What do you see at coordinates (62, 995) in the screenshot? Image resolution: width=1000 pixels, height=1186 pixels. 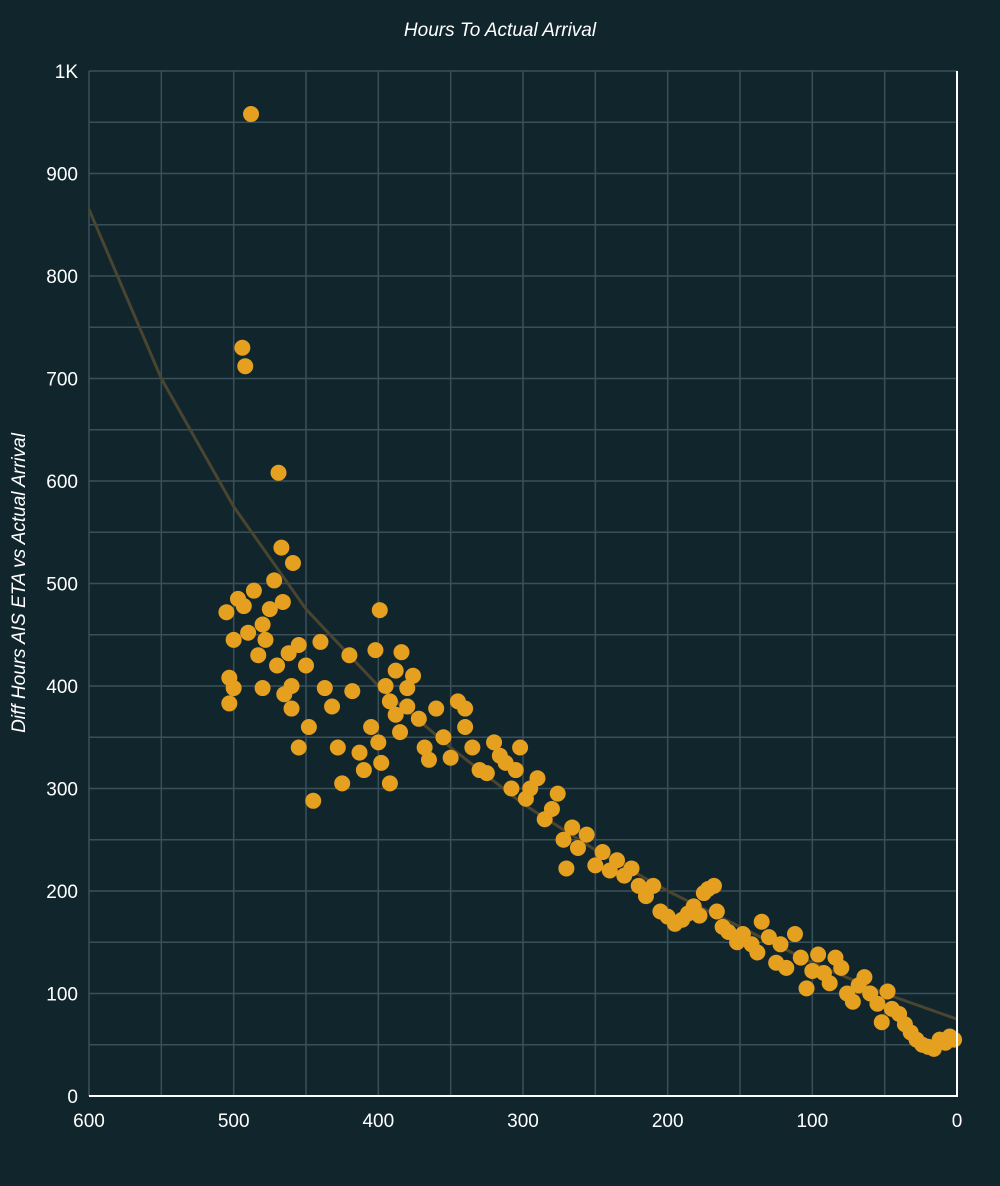 I see `y-tick-label: 100` at bounding box center [62, 995].